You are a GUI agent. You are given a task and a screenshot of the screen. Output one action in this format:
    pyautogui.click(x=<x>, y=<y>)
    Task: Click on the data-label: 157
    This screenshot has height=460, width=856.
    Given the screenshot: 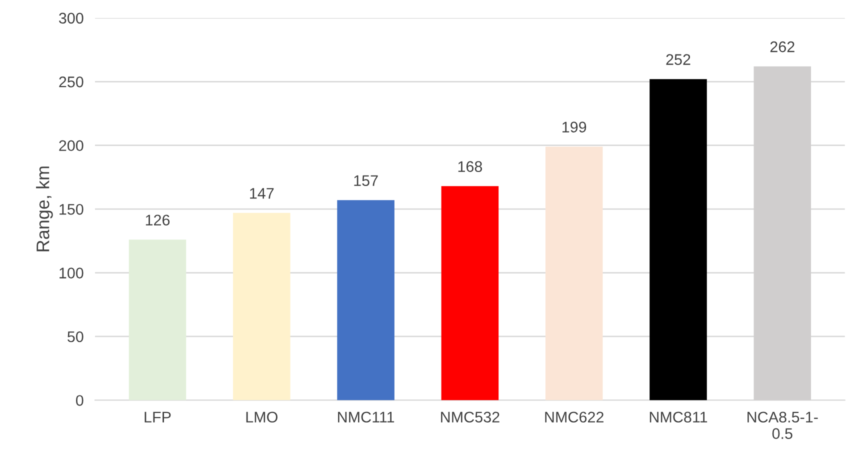 What is the action you would take?
    pyautogui.click(x=366, y=180)
    